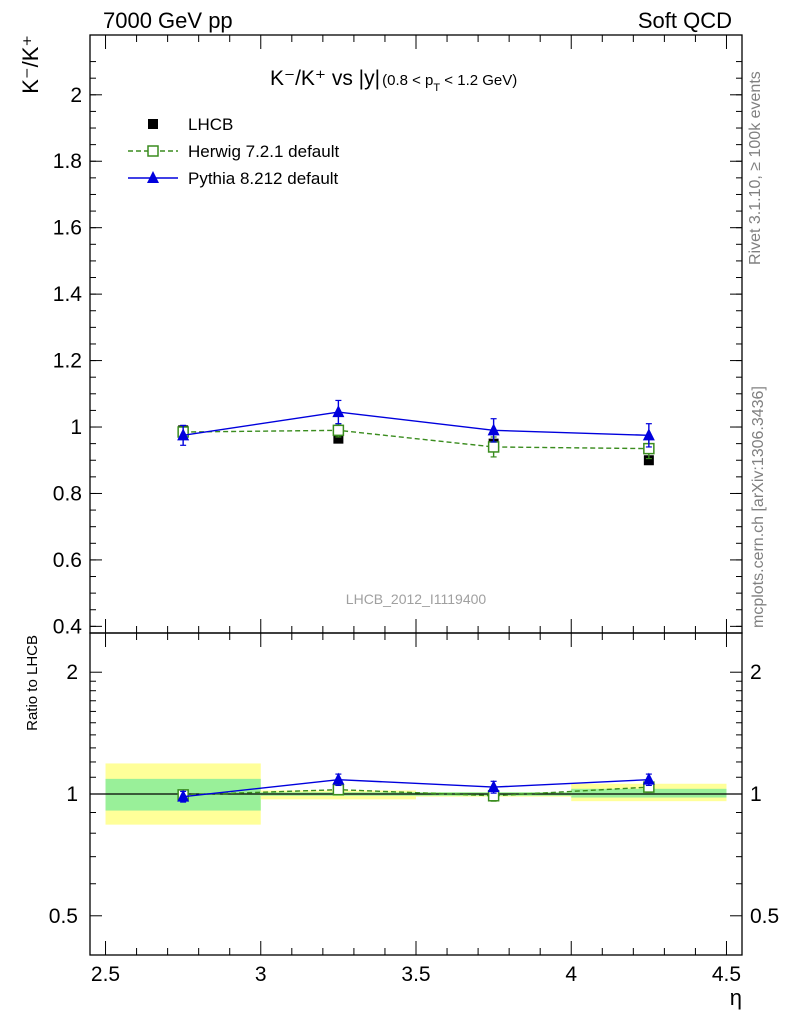 The width and height of the screenshot is (786, 1024). I want to click on ratio-ylabel: Ratio to LHCB, so click(32, 683).